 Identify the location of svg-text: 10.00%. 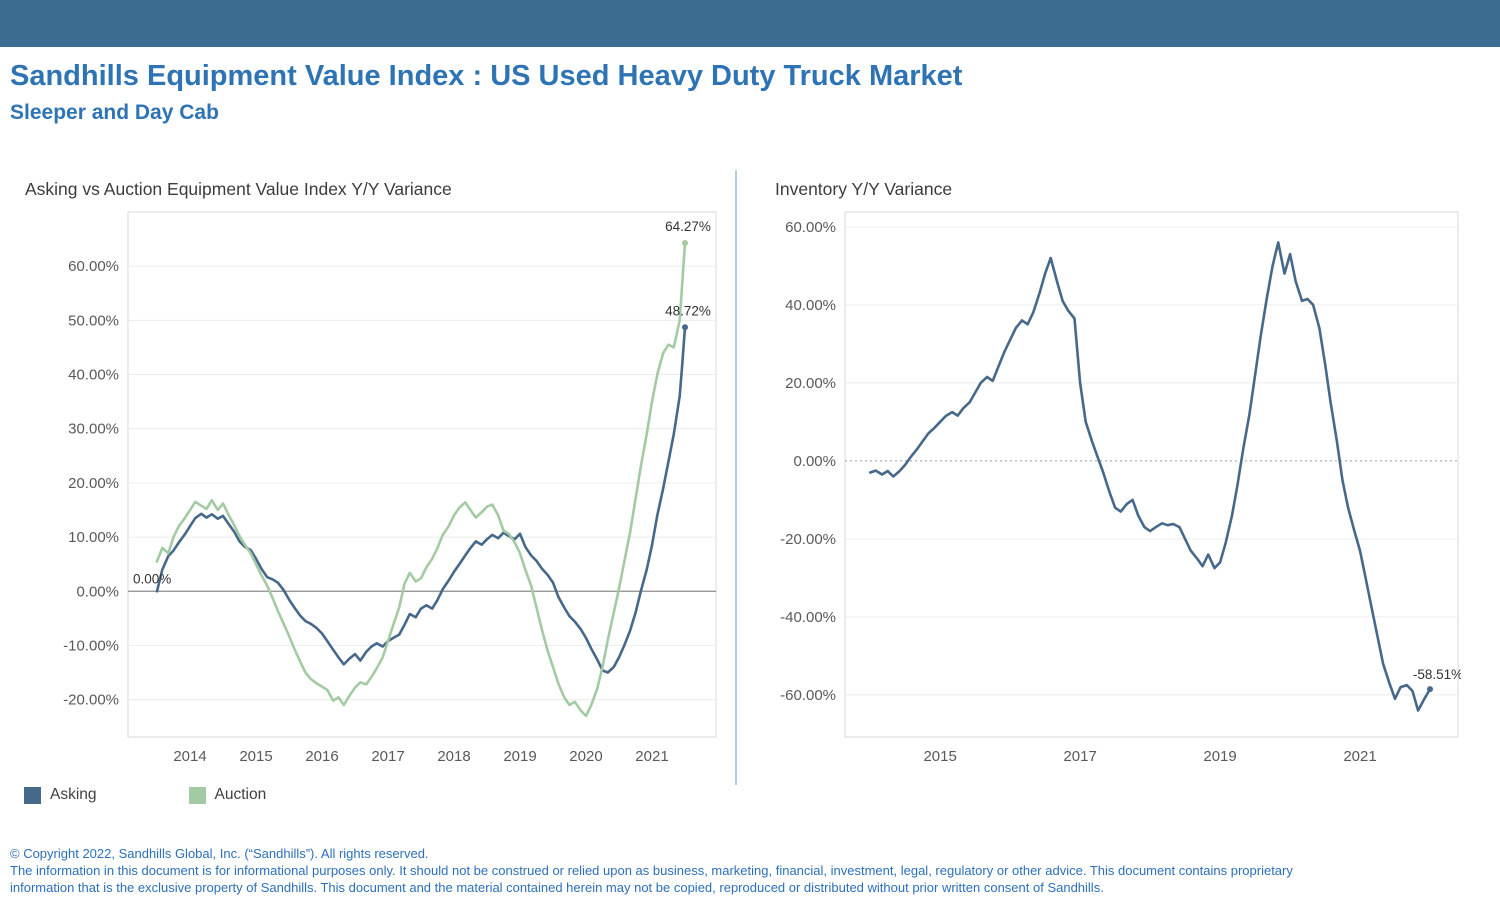
(93, 537).